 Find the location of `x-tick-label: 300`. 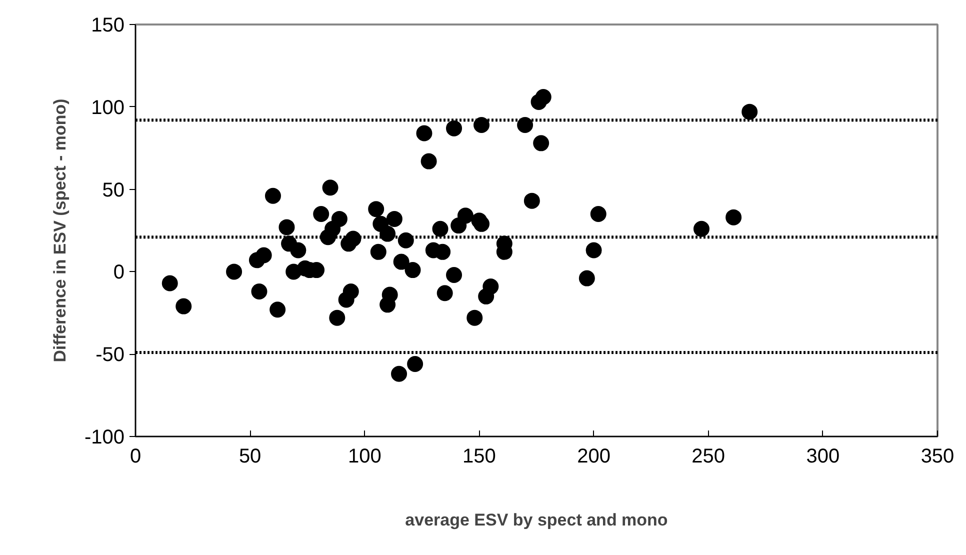

x-tick-label: 300 is located at coordinates (823, 457).